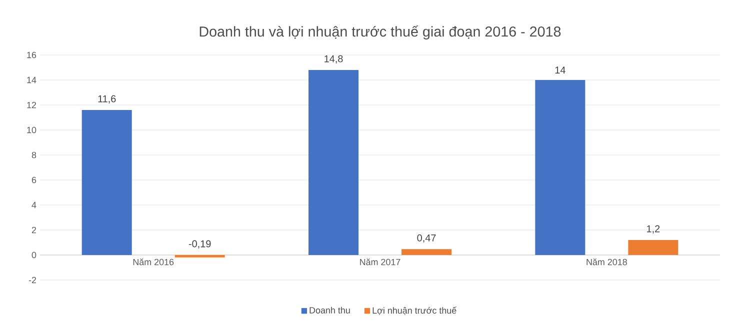 Image resolution: width=730 pixels, height=330 pixels. Describe the element at coordinates (199, 244) in the screenshot. I see `data-label: -0,19` at that location.